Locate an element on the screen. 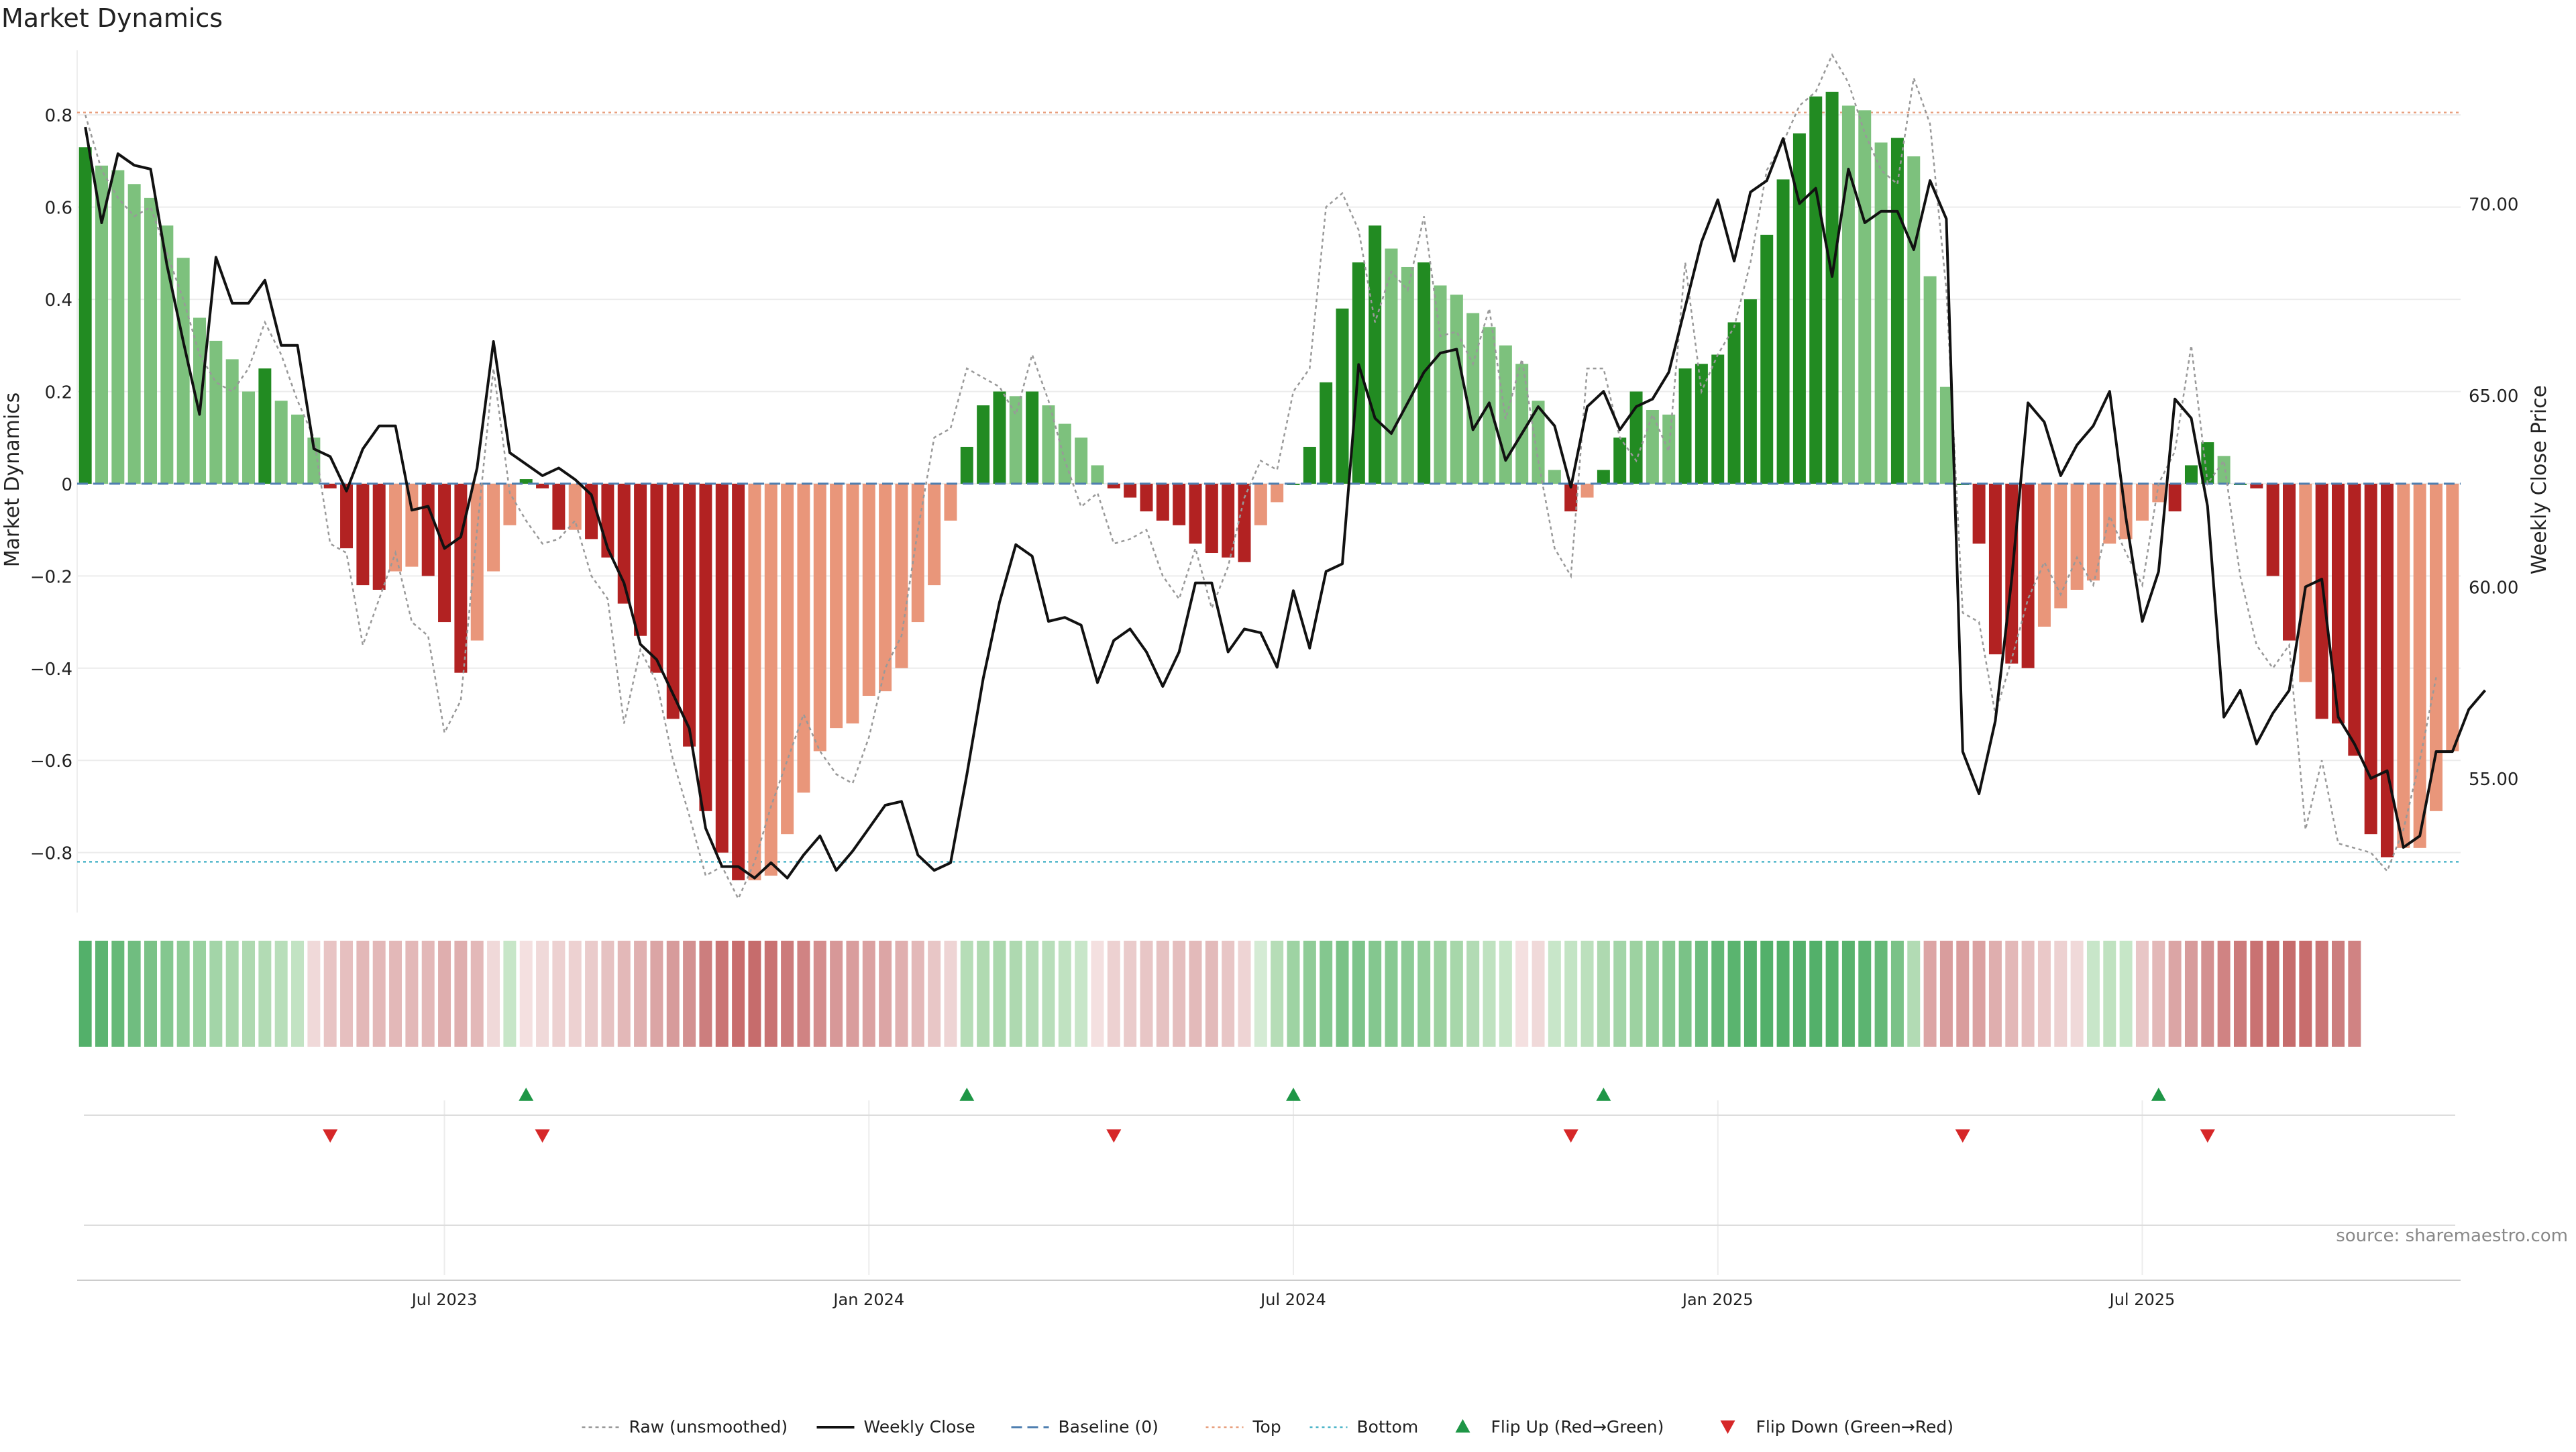 The image size is (2576, 1452). y-left-tick-label: 0.4 is located at coordinates (58, 301).